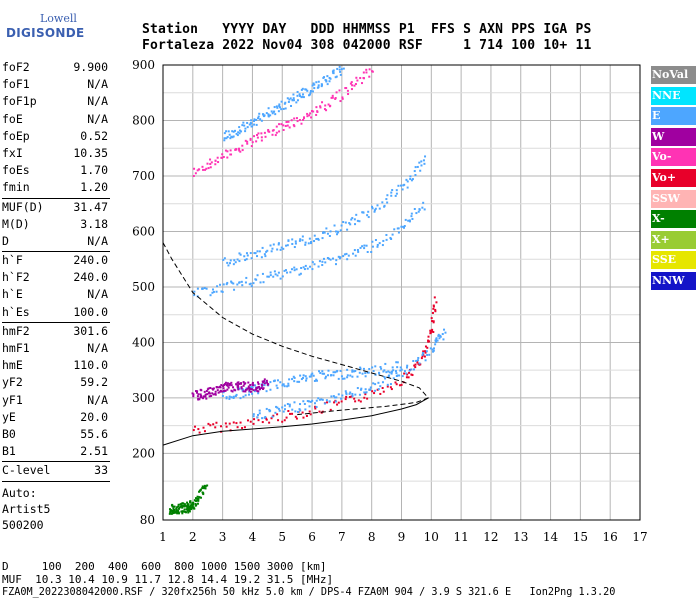 The height and width of the screenshot is (600, 700). Describe the element at coordinates (673, 157) in the screenshot. I see `legend-item: Vo-` at that location.